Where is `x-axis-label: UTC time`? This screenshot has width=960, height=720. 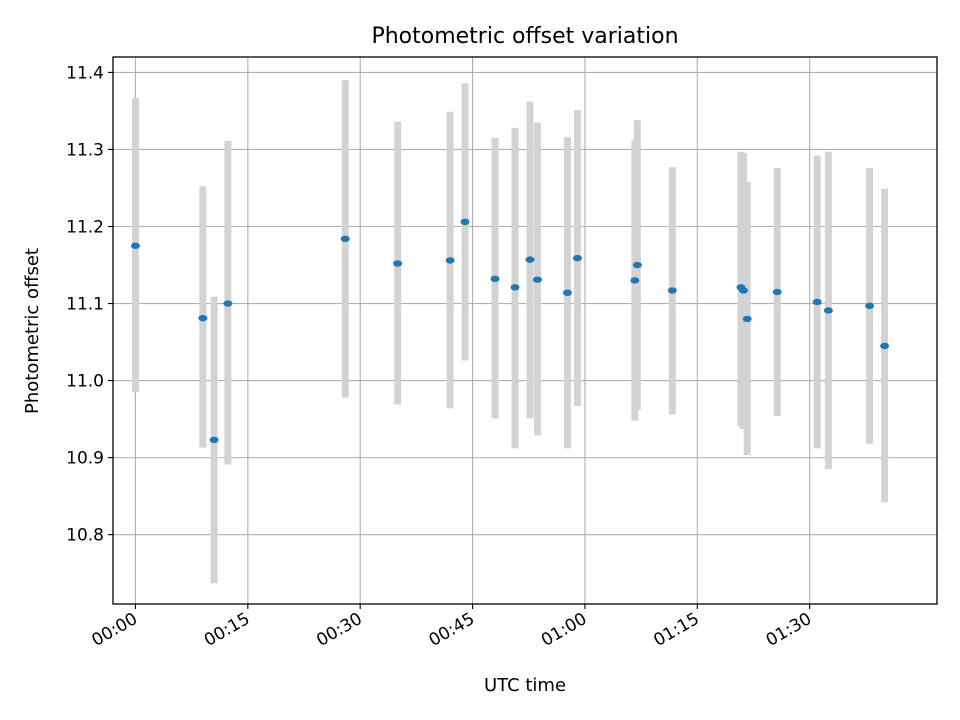 x-axis-label: UTC time is located at coordinates (525, 685).